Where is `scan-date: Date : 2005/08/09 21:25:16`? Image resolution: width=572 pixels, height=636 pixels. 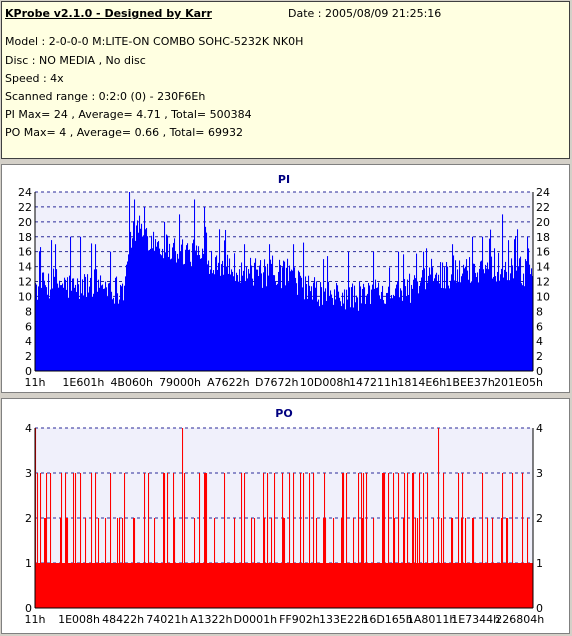 scan-date: Date : 2005/08/09 21:25:16 is located at coordinates (365, 13).